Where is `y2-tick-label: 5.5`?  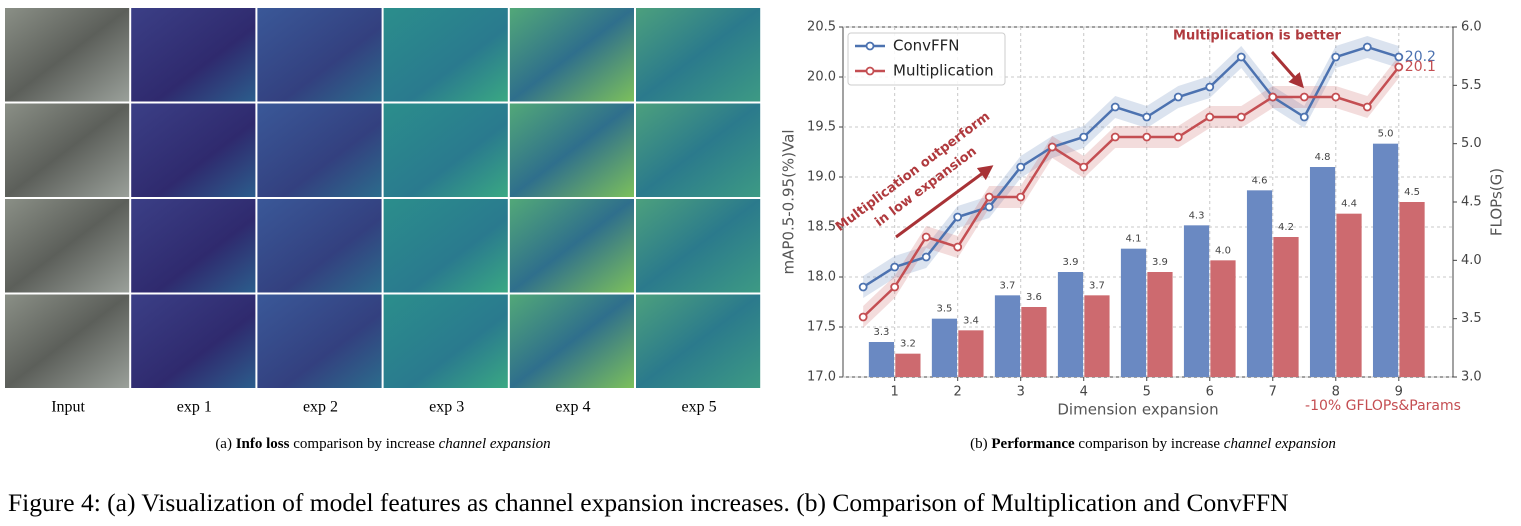 y2-tick-label: 5.5 is located at coordinates (1471, 85).